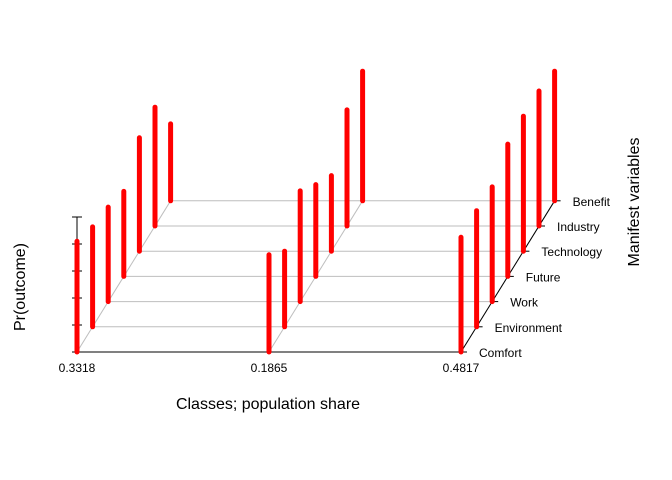 The image size is (672, 480). What do you see at coordinates (543, 277) in the screenshot?
I see `variable-label: Future` at bounding box center [543, 277].